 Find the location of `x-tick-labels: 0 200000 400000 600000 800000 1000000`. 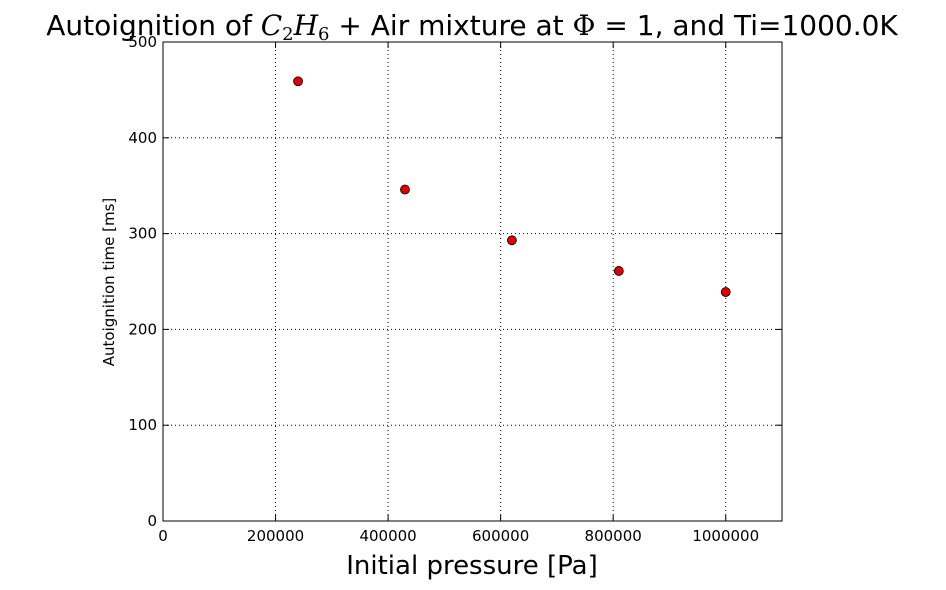

x-tick-labels: 0 200000 400000 600000 800000 1000000 is located at coordinates (458, 536).